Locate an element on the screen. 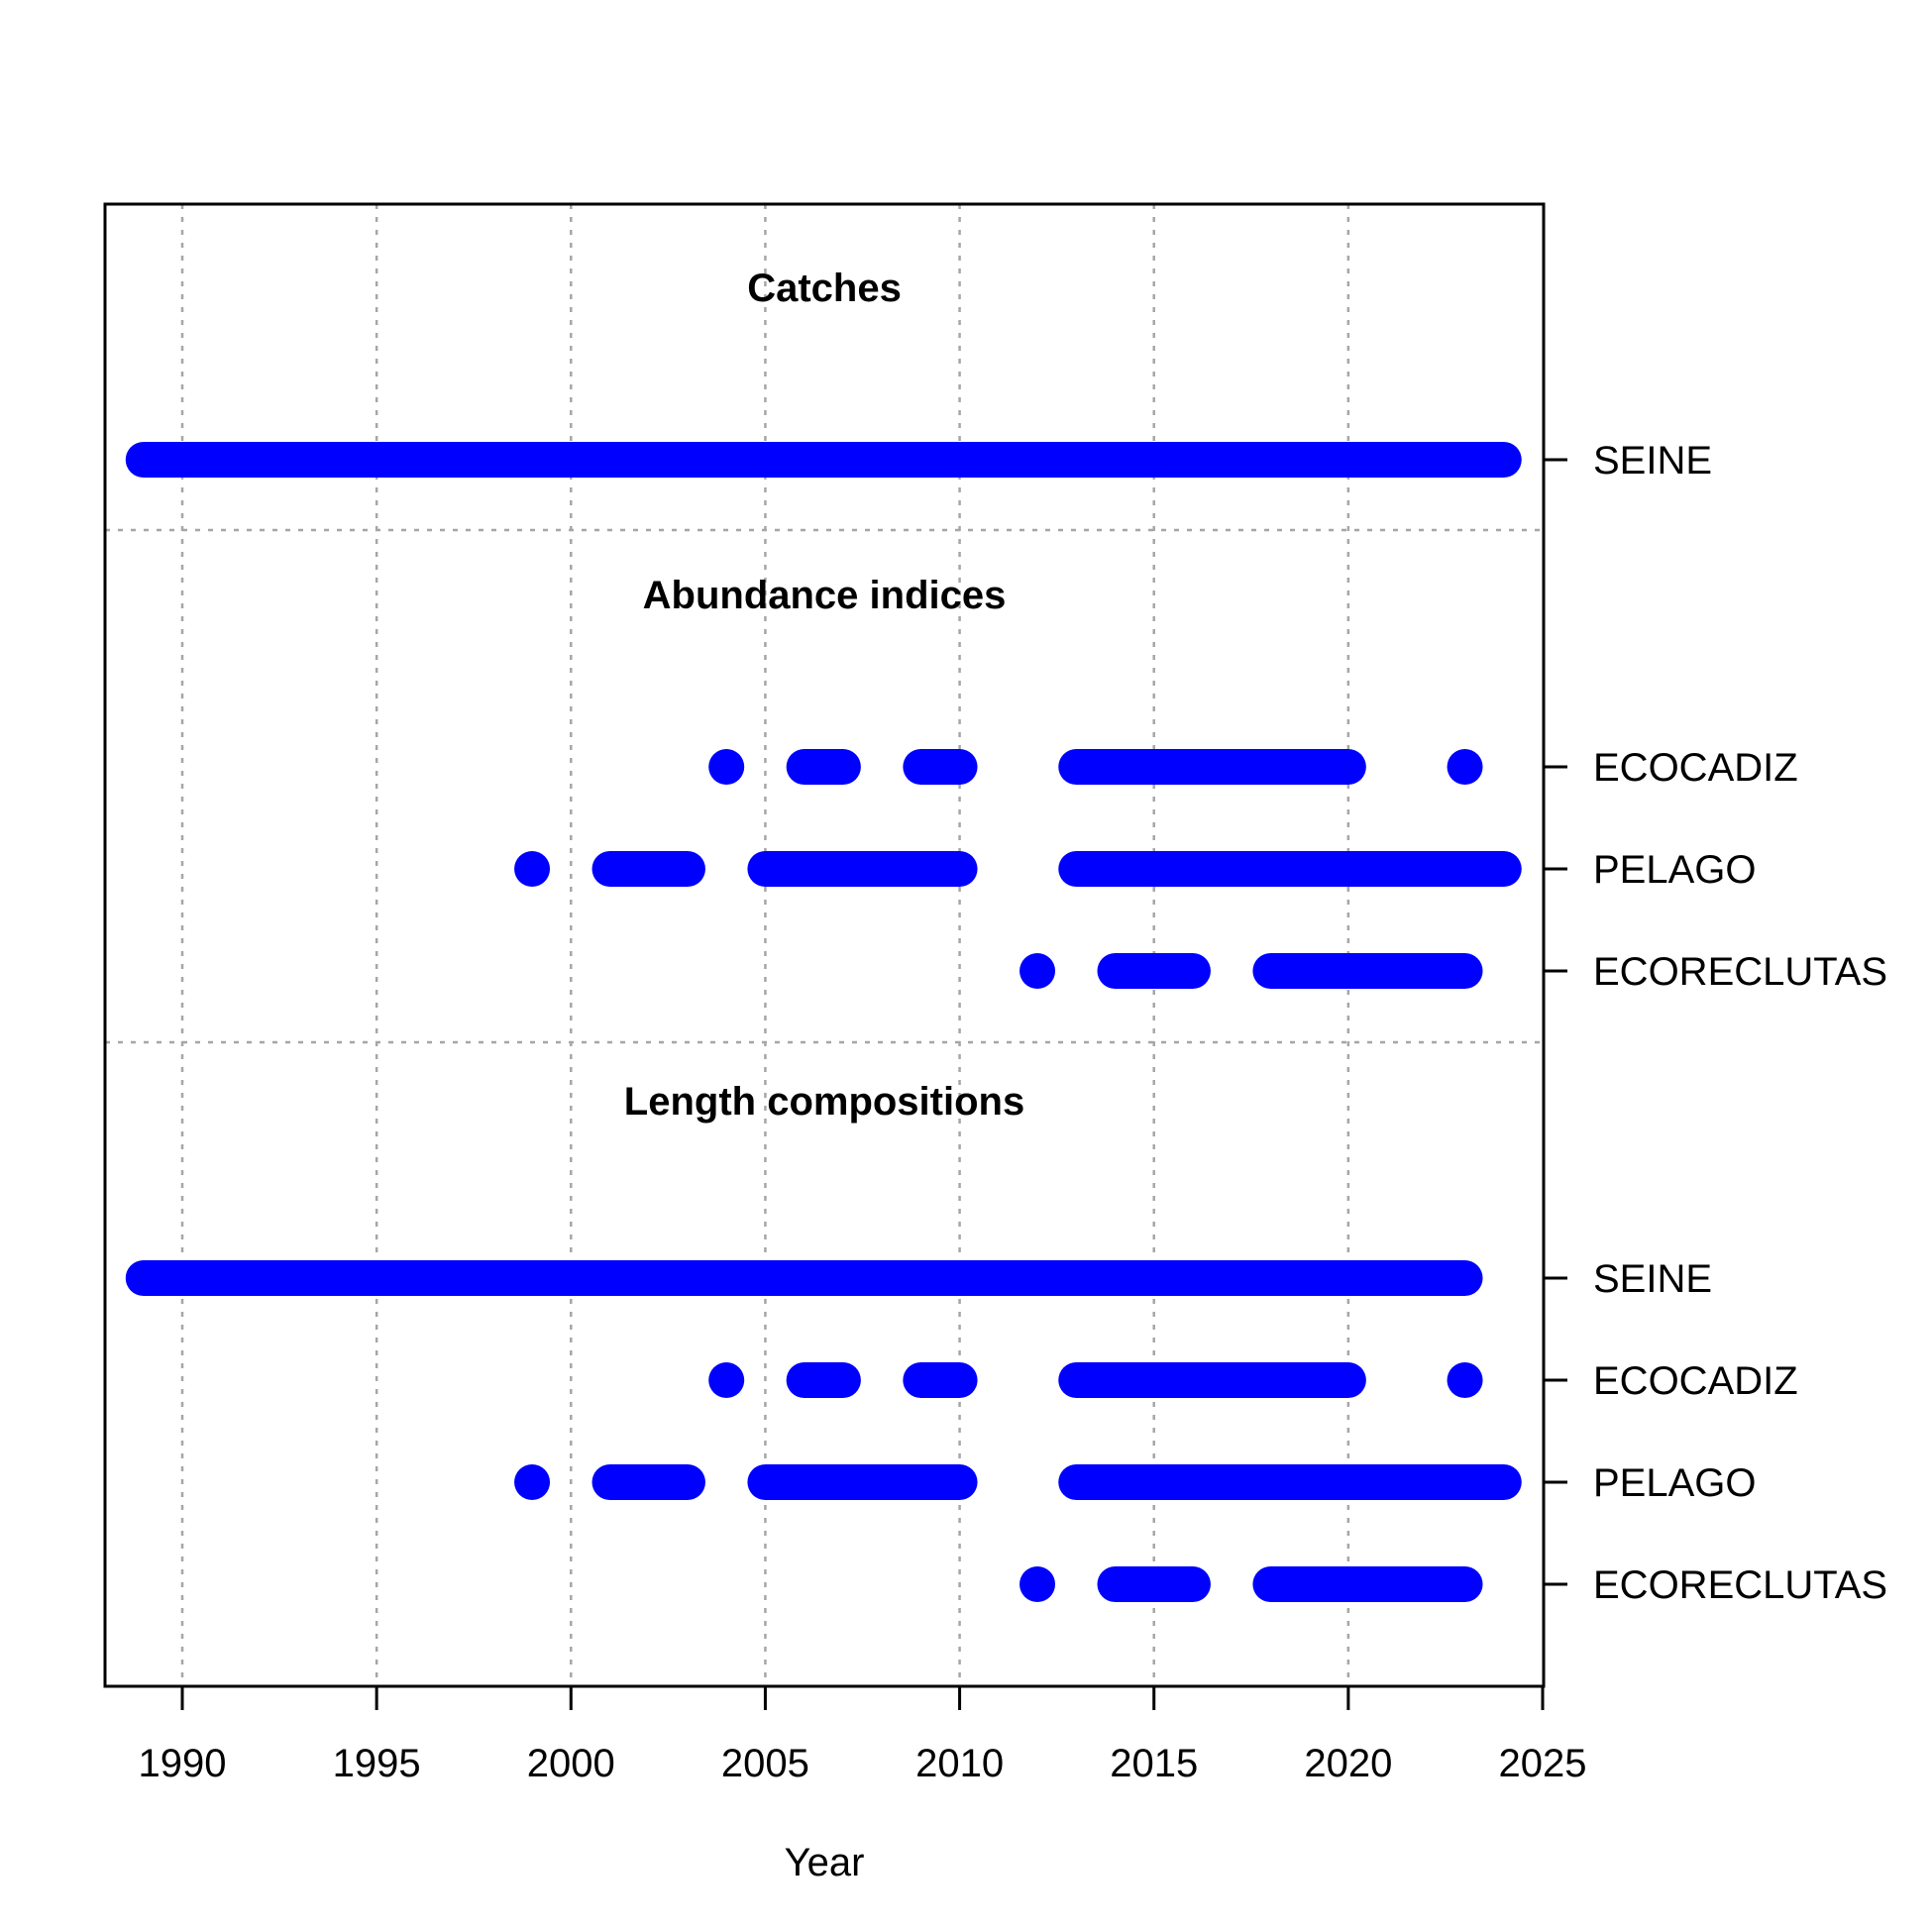 Image resolution: width=1932 pixels, height=1932 pixels. section-title: Length compositions is located at coordinates (824, 1102).